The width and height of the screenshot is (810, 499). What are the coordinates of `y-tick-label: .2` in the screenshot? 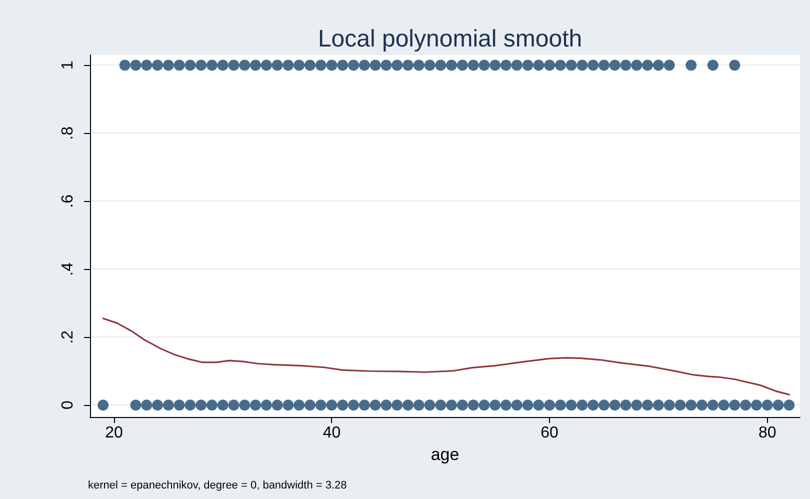 It's located at (68, 337).